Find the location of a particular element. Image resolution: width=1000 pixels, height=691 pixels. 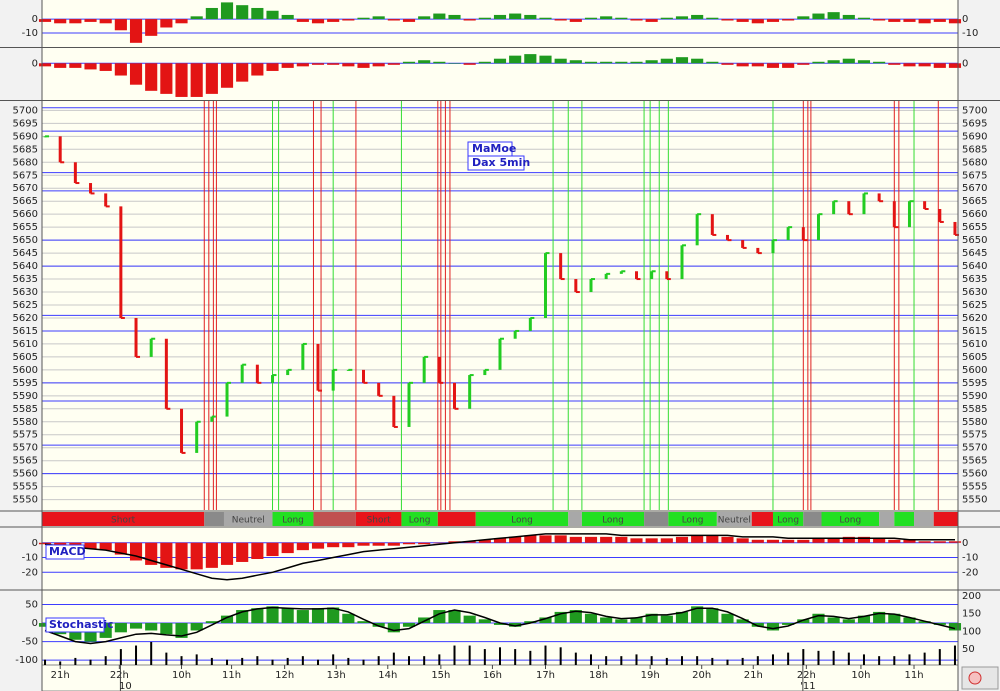

x-tick-label: 21h is located at coordinates (60, 675).